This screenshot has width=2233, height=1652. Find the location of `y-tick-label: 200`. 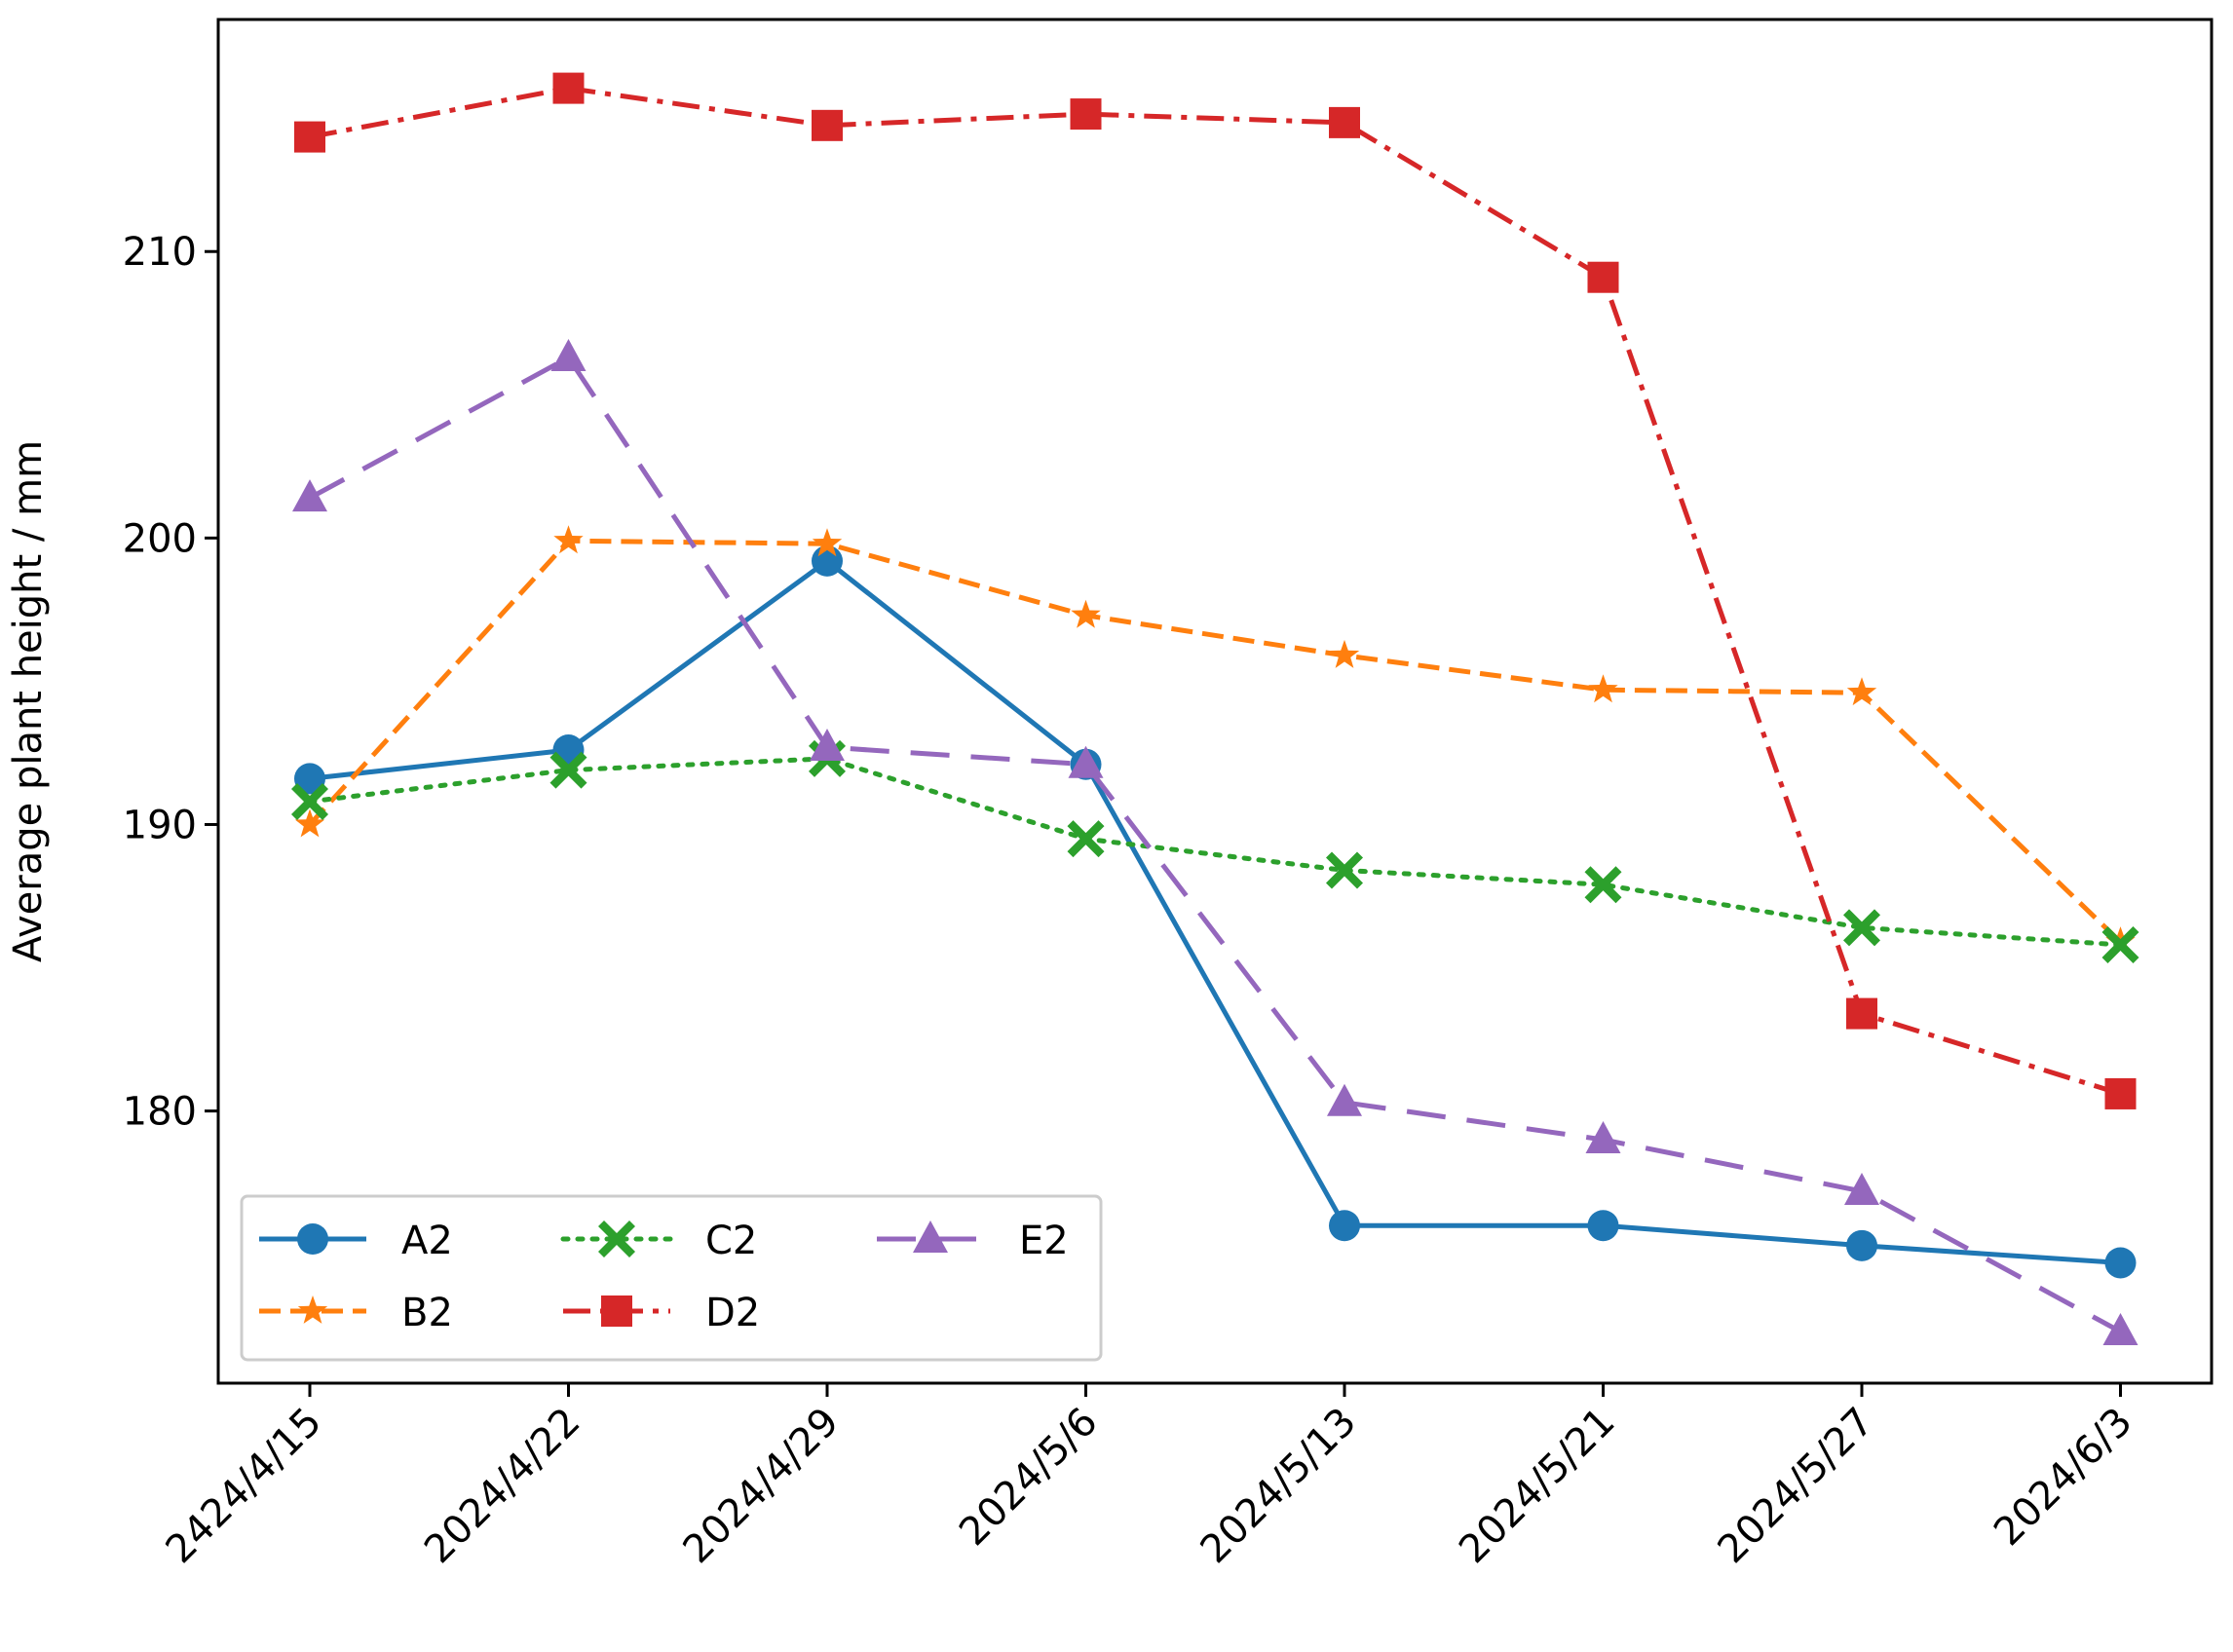

y-tick-label: 200 is located at coordinates (160, 538).